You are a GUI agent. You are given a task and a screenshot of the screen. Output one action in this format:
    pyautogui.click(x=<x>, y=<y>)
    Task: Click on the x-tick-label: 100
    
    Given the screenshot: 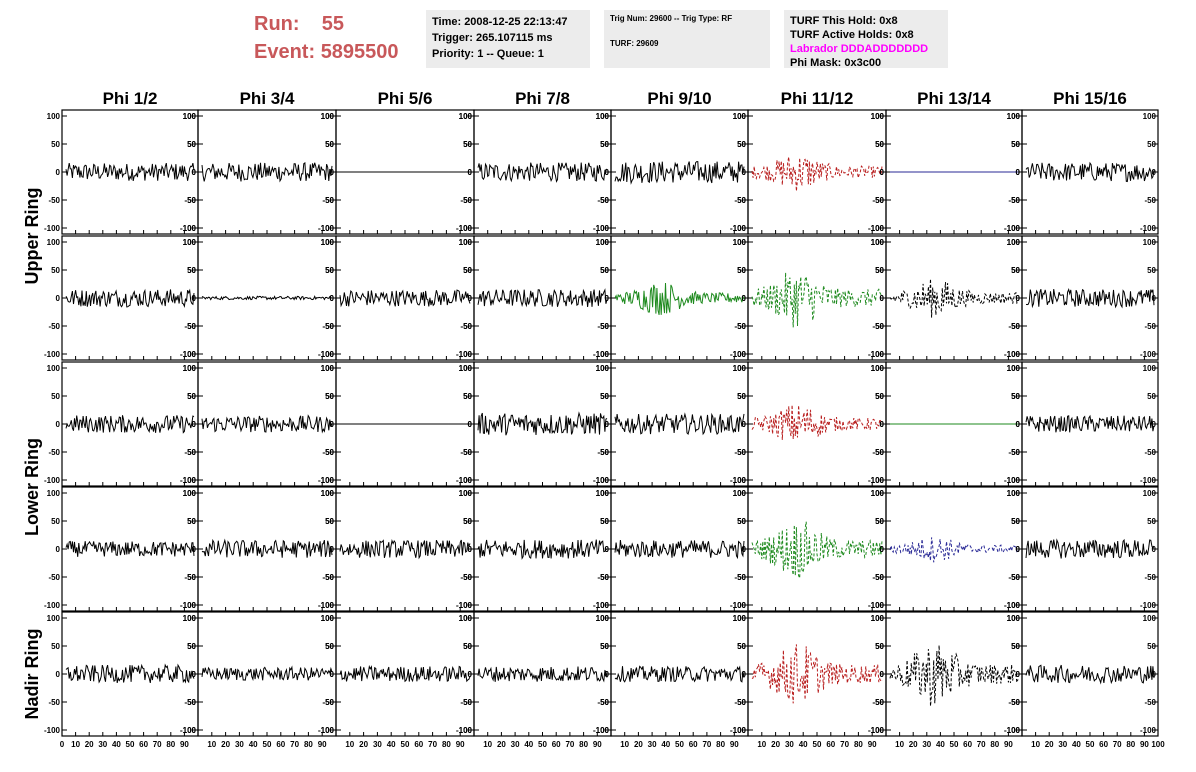 What is the action you would take?
    pyautogui.click(x=1158, y=744)
    